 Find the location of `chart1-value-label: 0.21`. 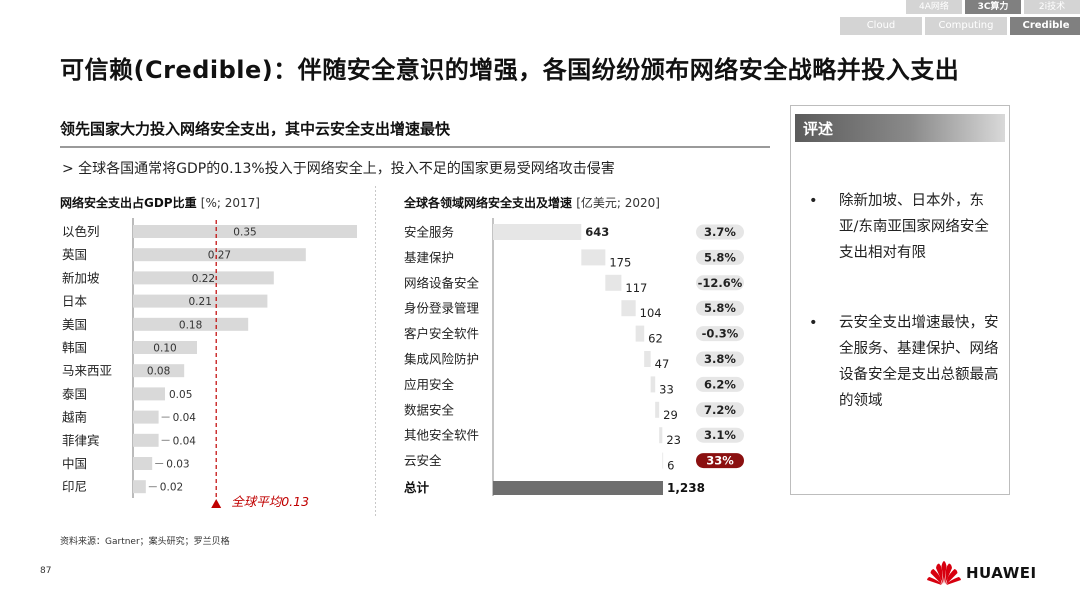

chart1-value-label: 0.21 is located at coordinates (200, 302).